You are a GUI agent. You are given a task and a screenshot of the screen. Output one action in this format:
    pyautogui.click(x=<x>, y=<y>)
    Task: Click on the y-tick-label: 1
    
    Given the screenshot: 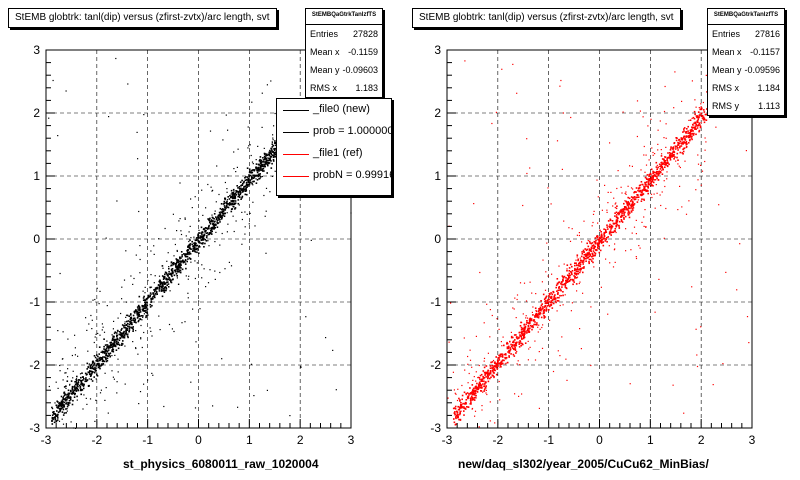 What is the action you would take?
    pyautogui.click(x=437, y=176)
    